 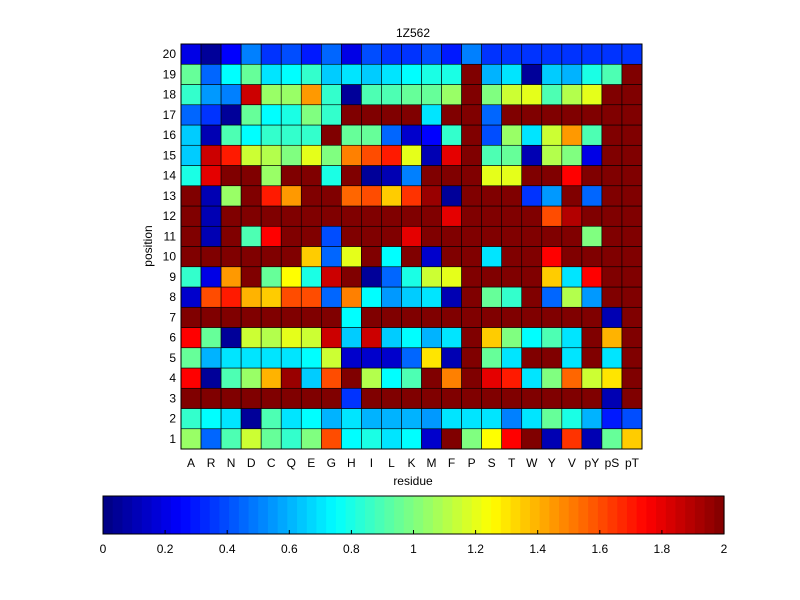 What do you see at coordinates (103, 549) in the screenshot?
I see `colorbar-tick-label: 0` at bounding box center [103, 549].